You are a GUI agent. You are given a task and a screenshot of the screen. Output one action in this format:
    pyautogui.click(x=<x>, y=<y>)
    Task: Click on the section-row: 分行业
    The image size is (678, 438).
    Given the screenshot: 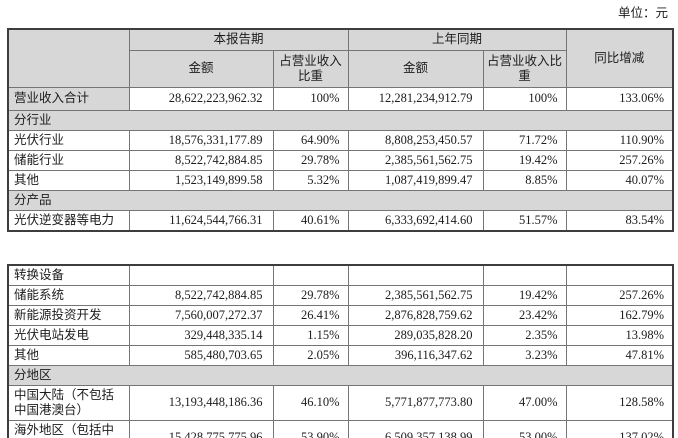 What is the action you would take?
    pyautogui.click(x=340, y=120)
    